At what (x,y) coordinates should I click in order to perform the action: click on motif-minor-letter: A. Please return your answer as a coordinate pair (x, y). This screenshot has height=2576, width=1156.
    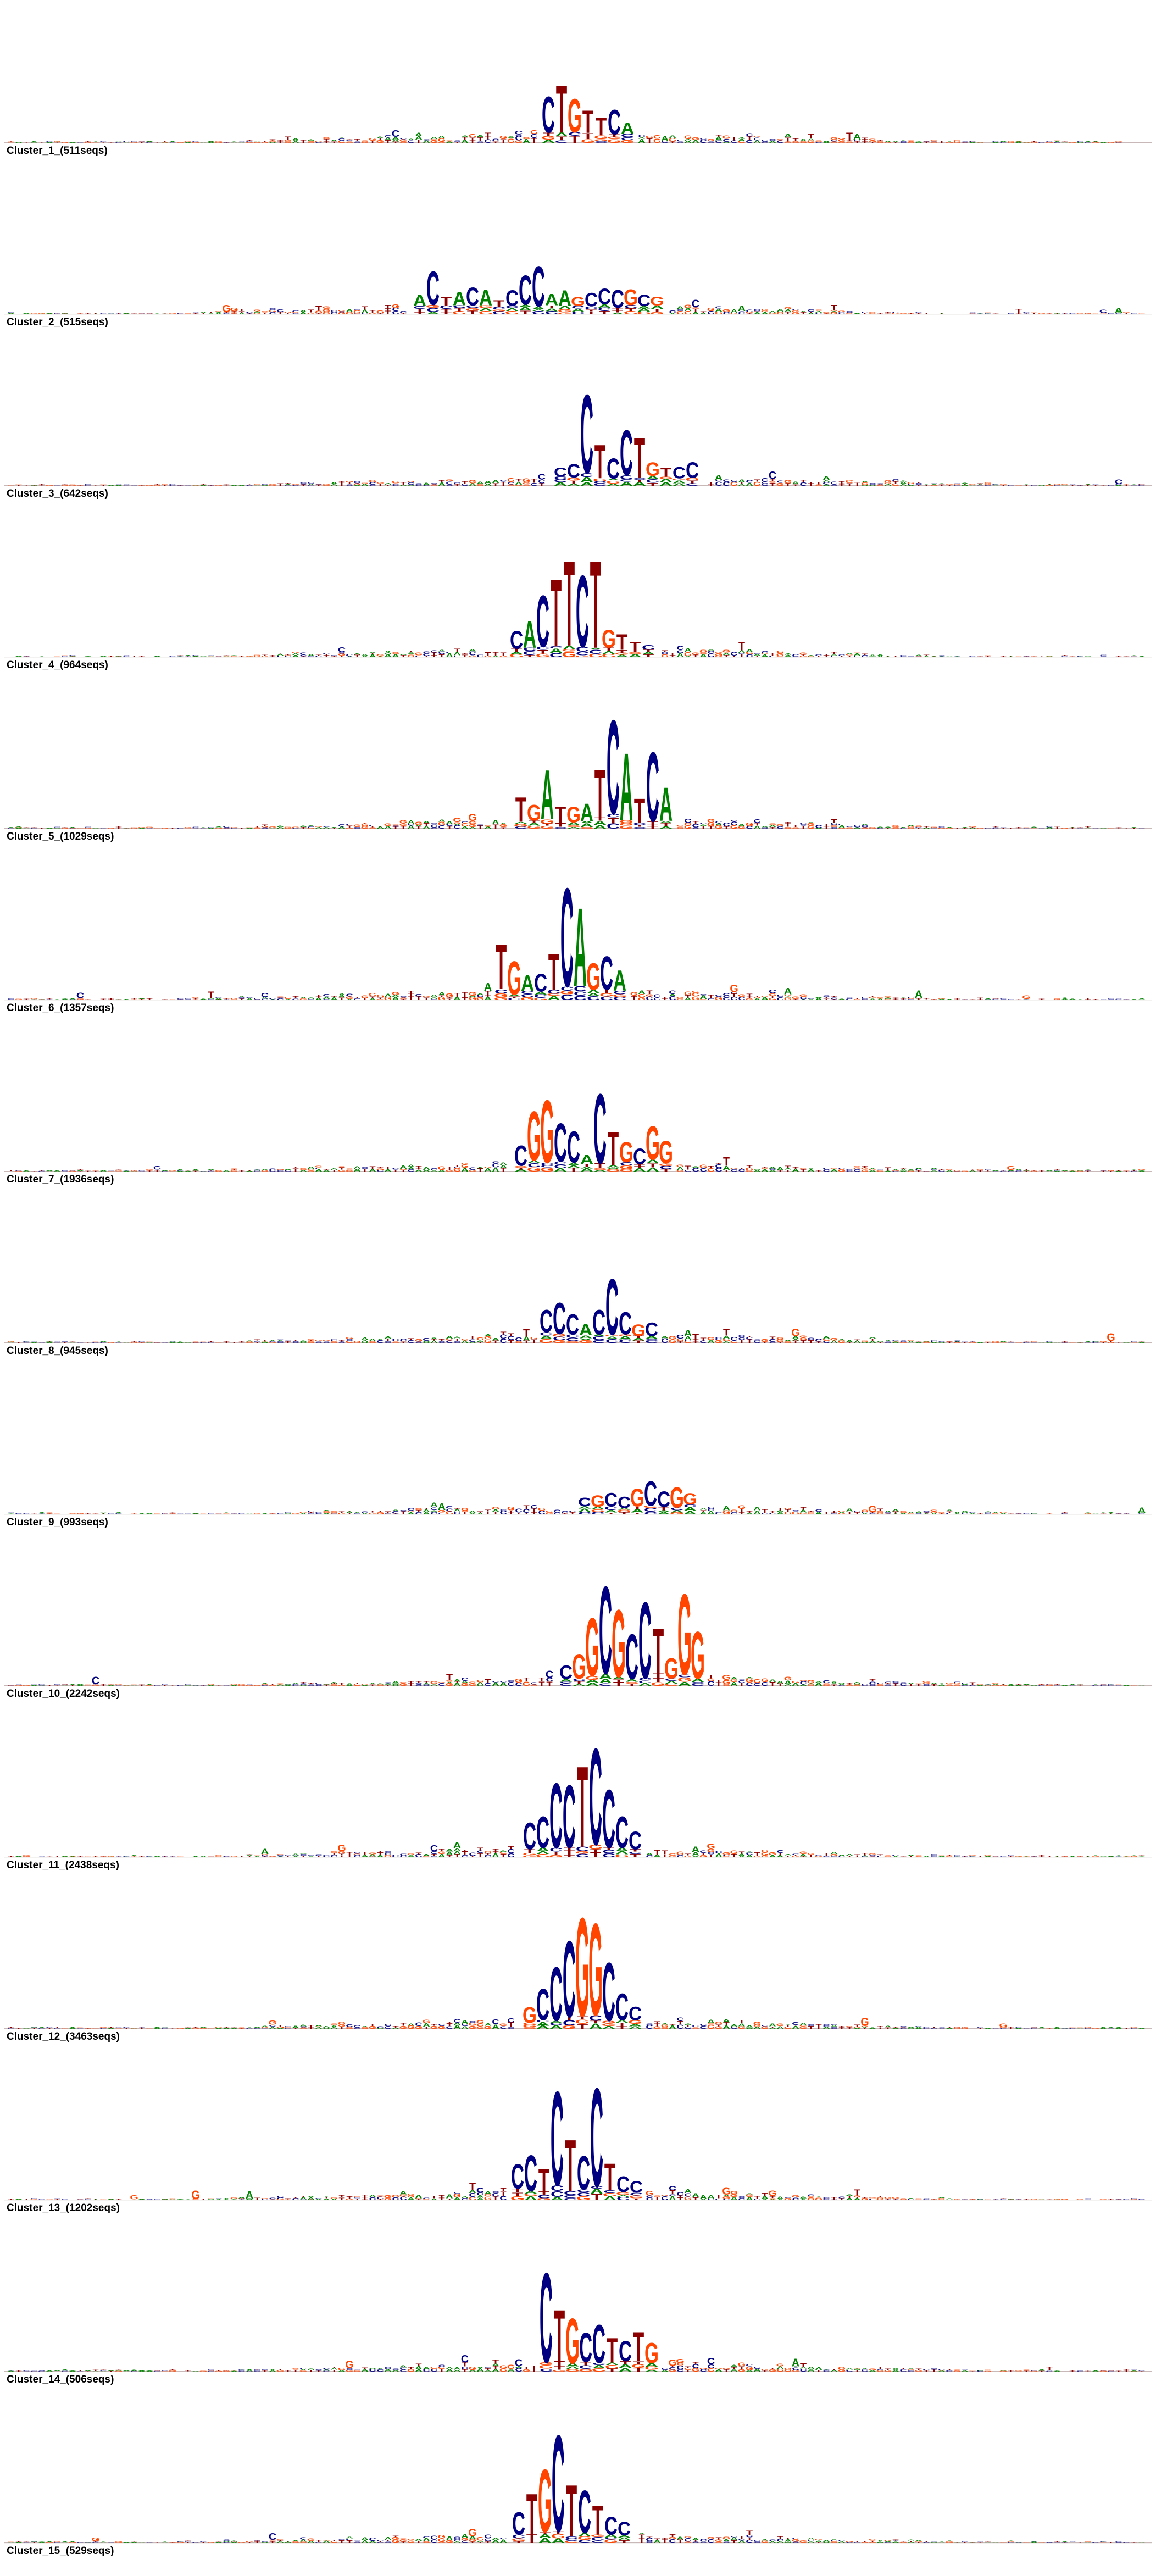
    Looking at the image, I should click on (609, 2199).